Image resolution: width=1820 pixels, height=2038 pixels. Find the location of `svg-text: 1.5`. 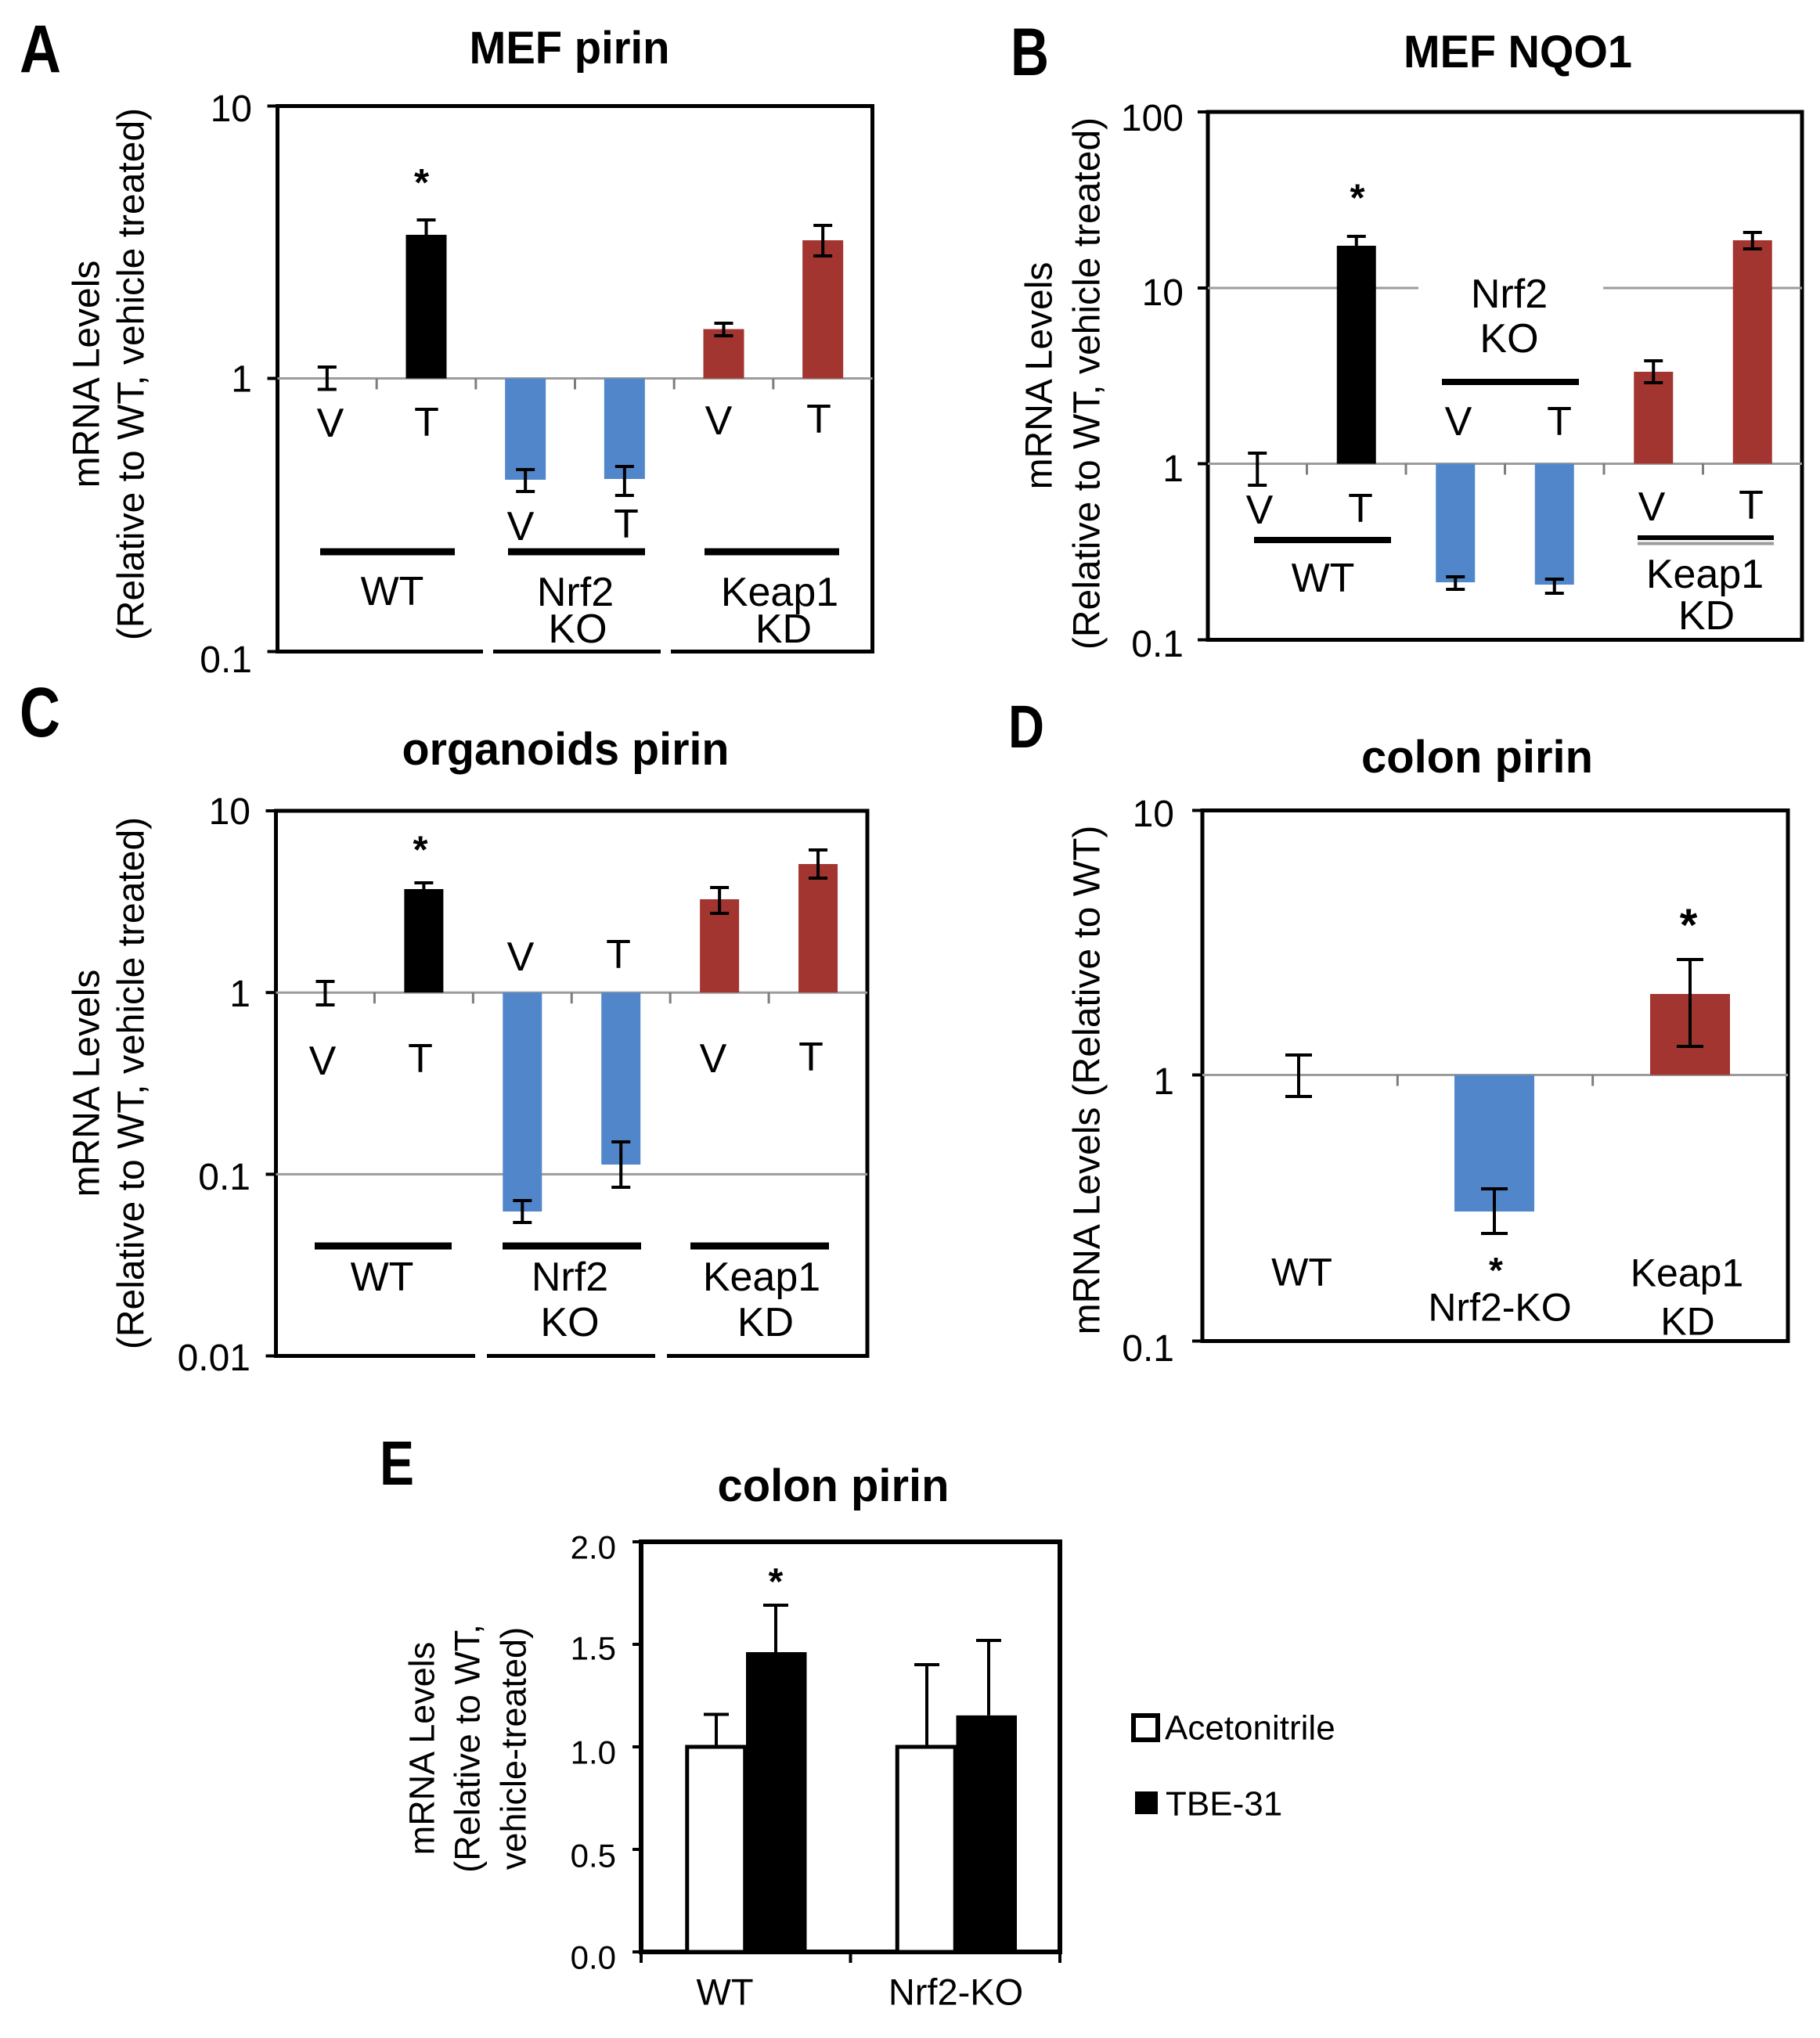

svg-text: 1.5 is located at coordinates (593, 1649).